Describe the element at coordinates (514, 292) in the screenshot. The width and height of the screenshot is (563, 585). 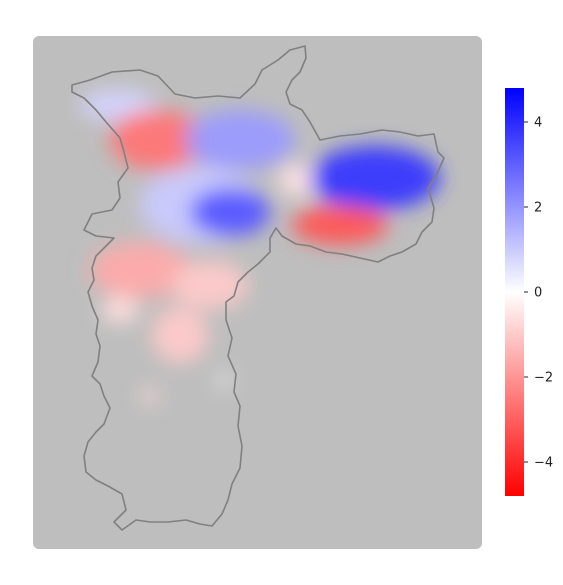
I see `colorbar-gradient` at that location.